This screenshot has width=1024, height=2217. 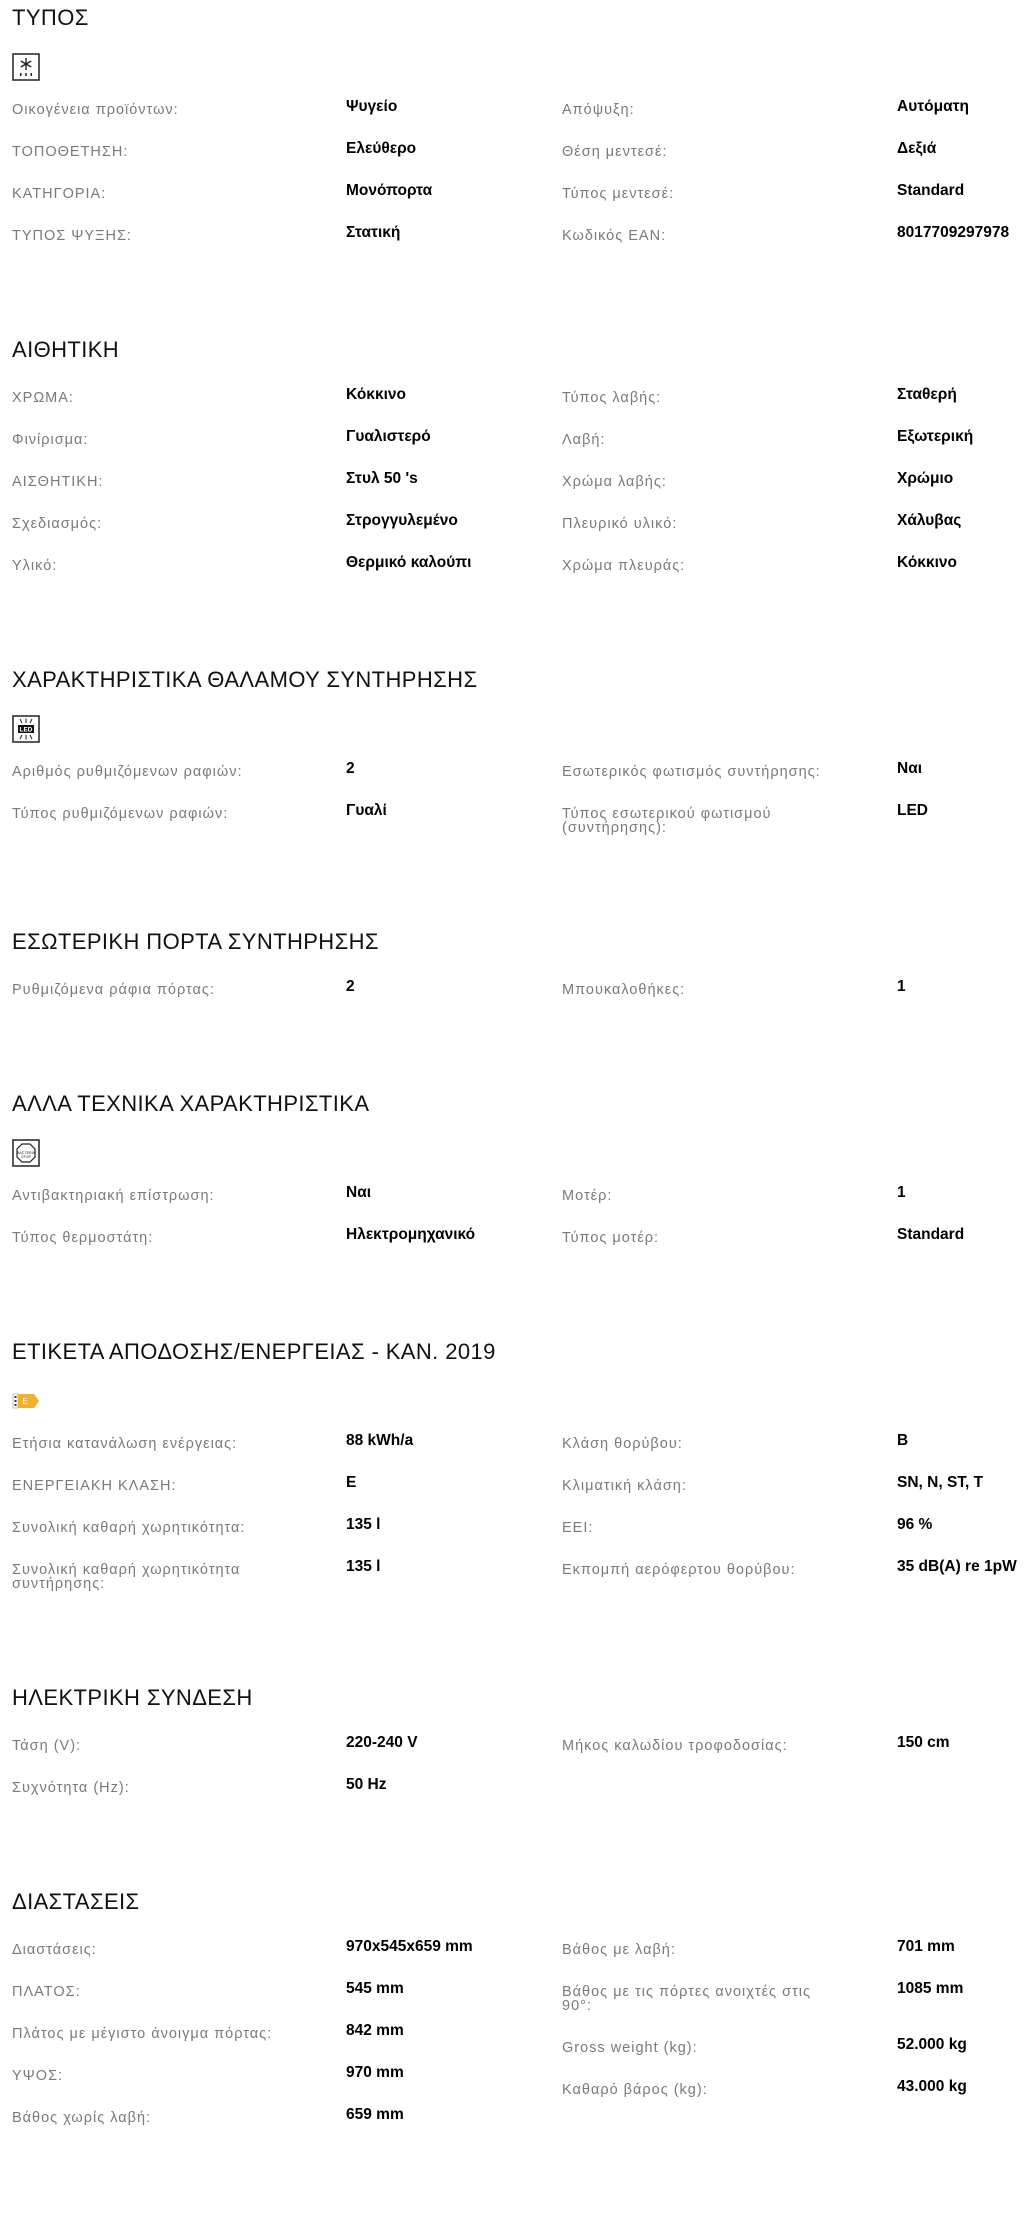 I want to click on spec-row: Ρυθμιζόμενα ράφια πόρτας: 2, so click(x=287, y=990).